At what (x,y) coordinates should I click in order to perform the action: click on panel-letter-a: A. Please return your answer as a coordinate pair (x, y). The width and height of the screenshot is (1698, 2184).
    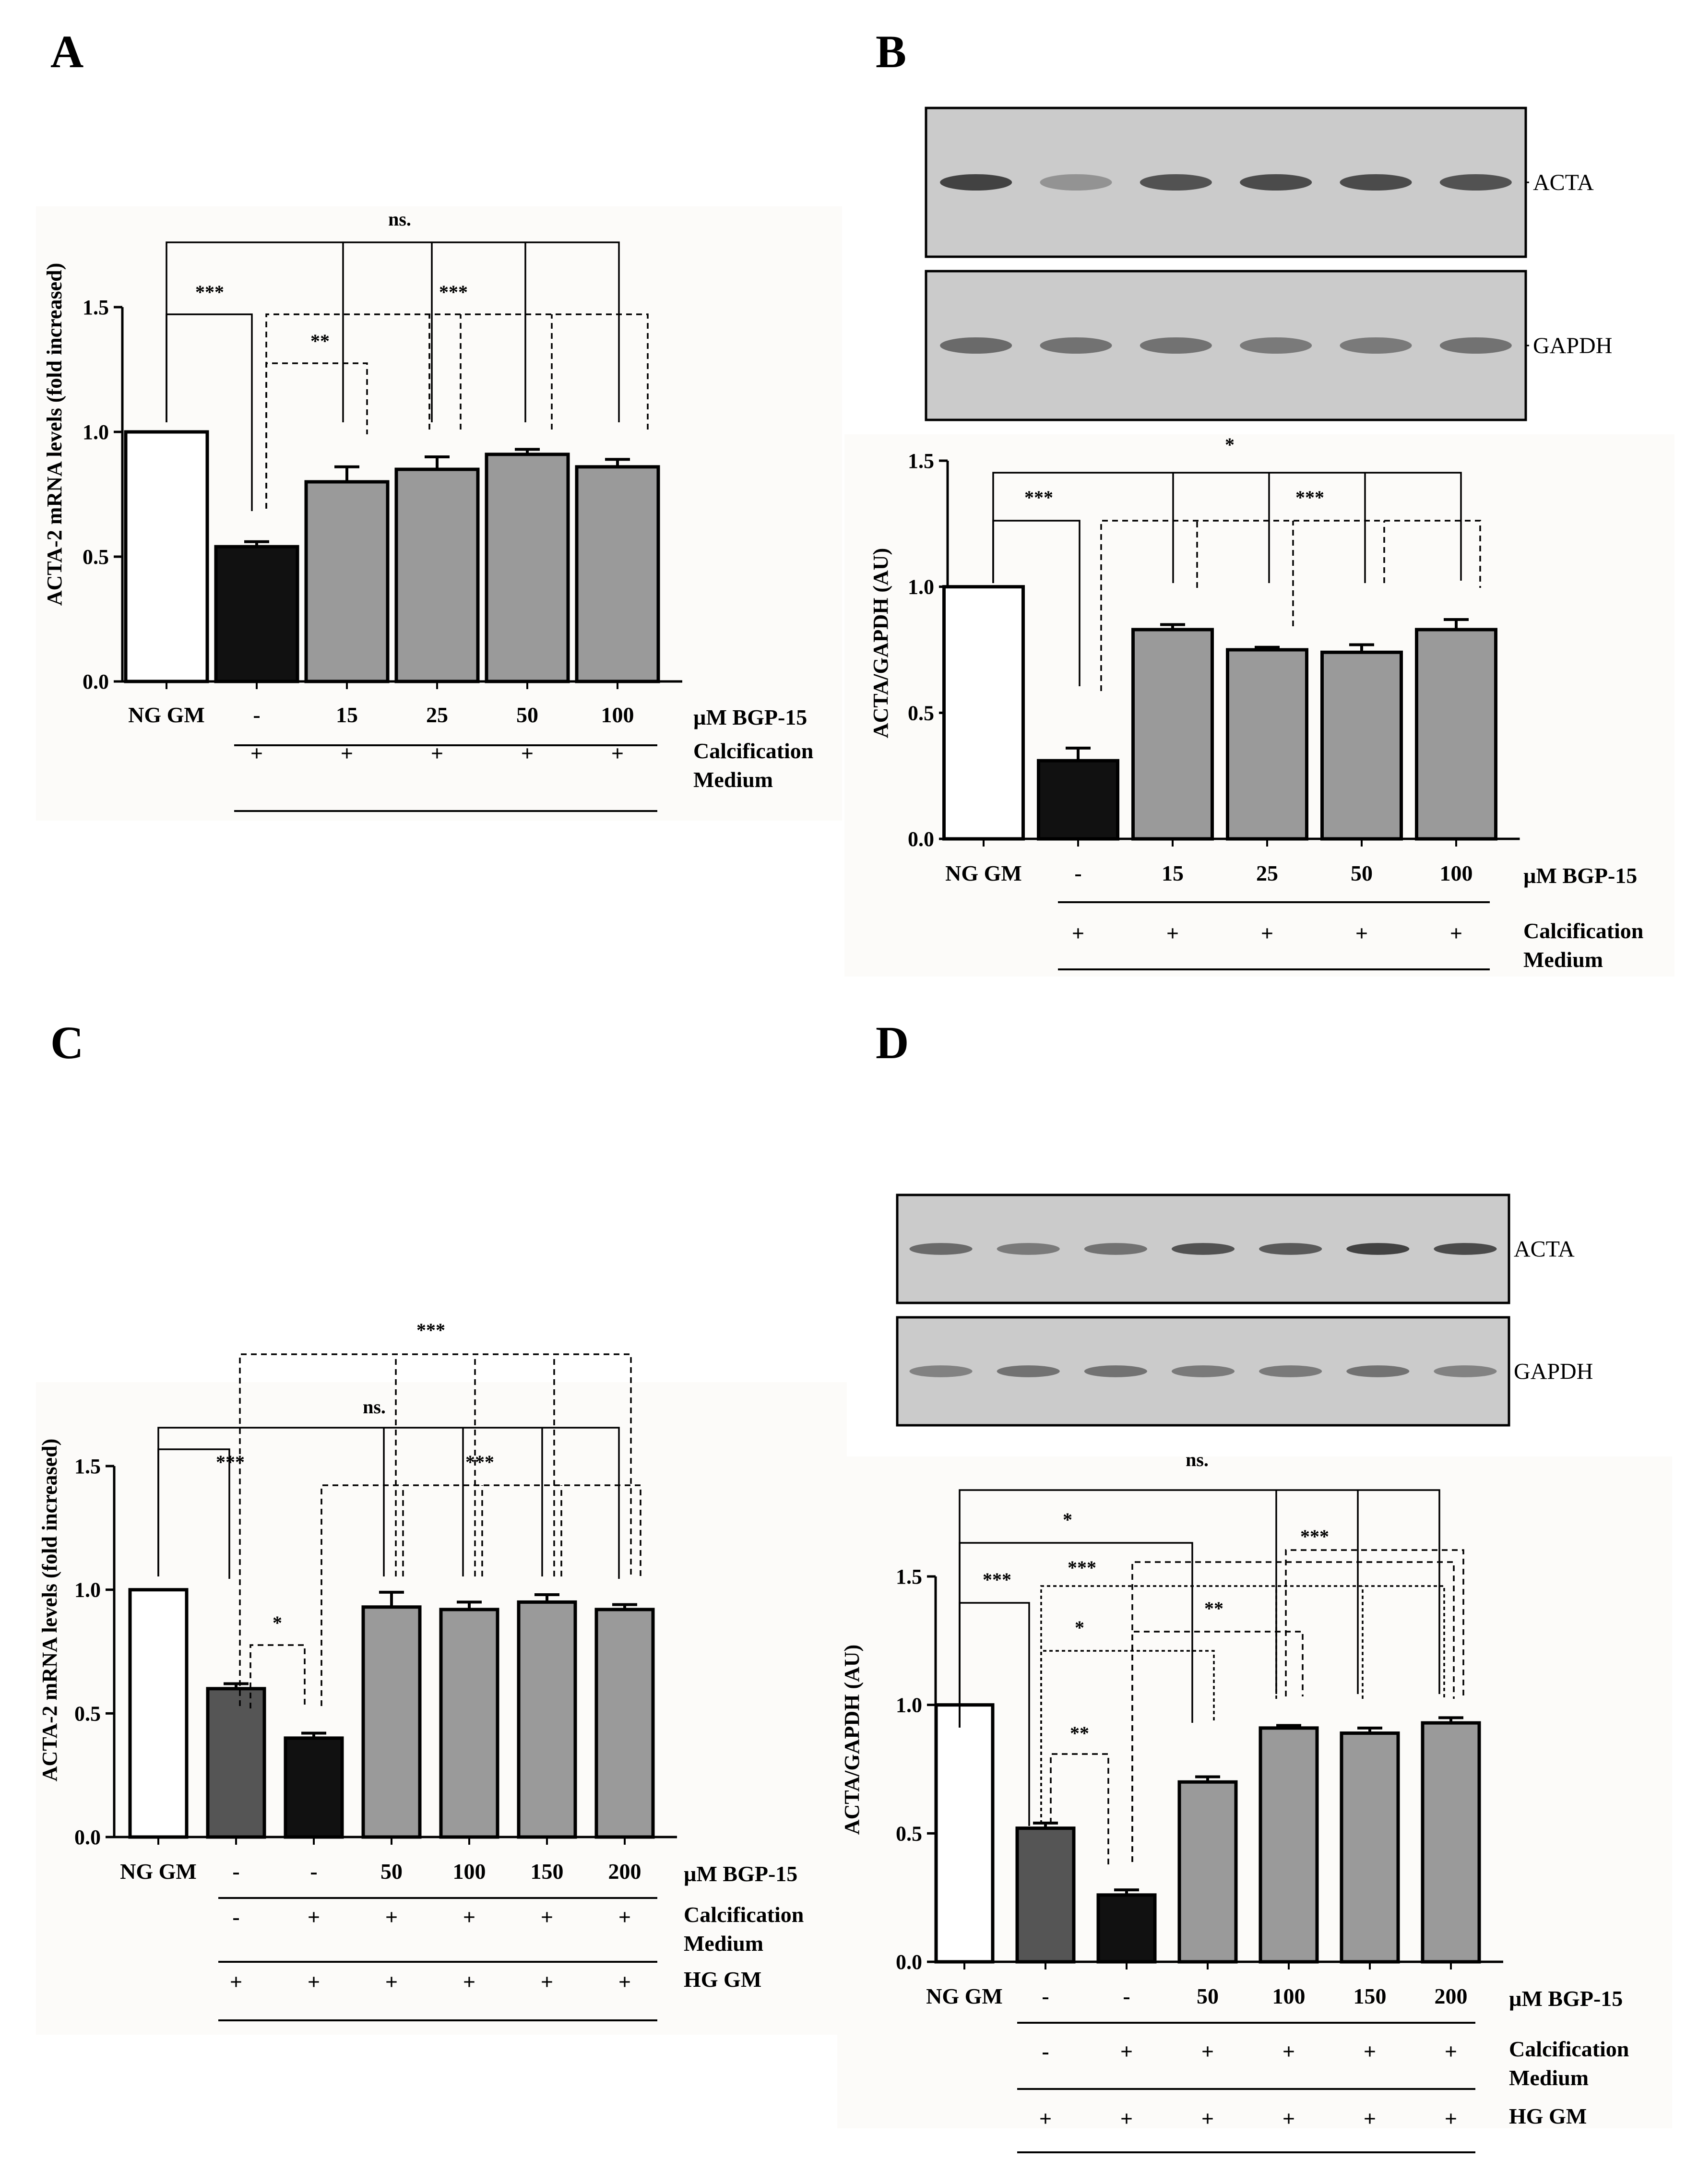
    Looking at the image, I should click on (67, 51).